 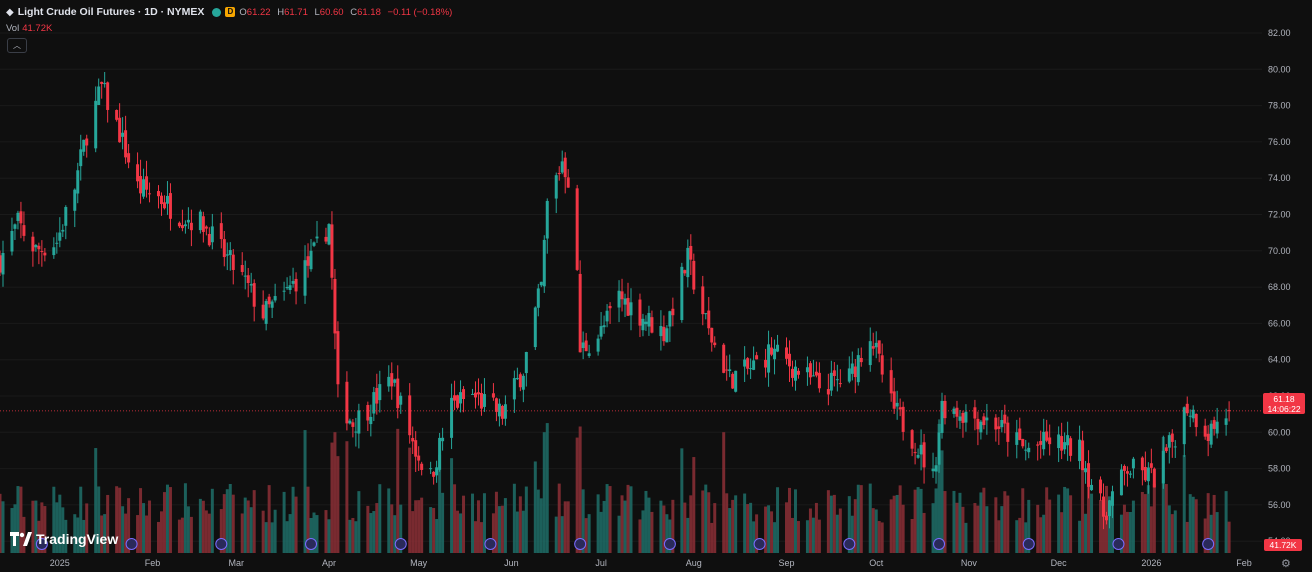 What do you see at coordinates (1283, 545) in the screenshot?
I see `last-volume-tag: 41.72K` at bounding box center [1283, 545].